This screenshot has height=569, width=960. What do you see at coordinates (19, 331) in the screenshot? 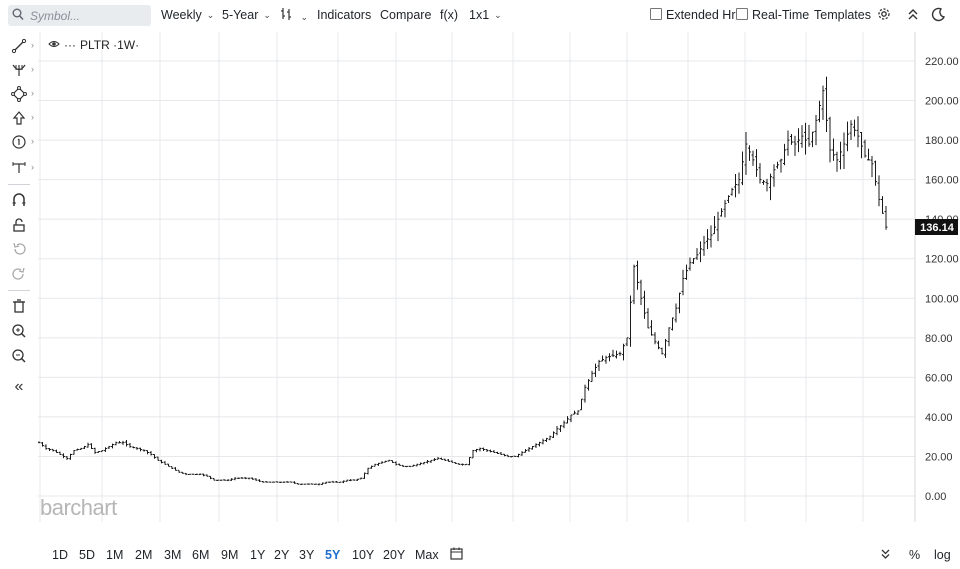
I see `zoom-in-button` at bounding box center [19, 331].